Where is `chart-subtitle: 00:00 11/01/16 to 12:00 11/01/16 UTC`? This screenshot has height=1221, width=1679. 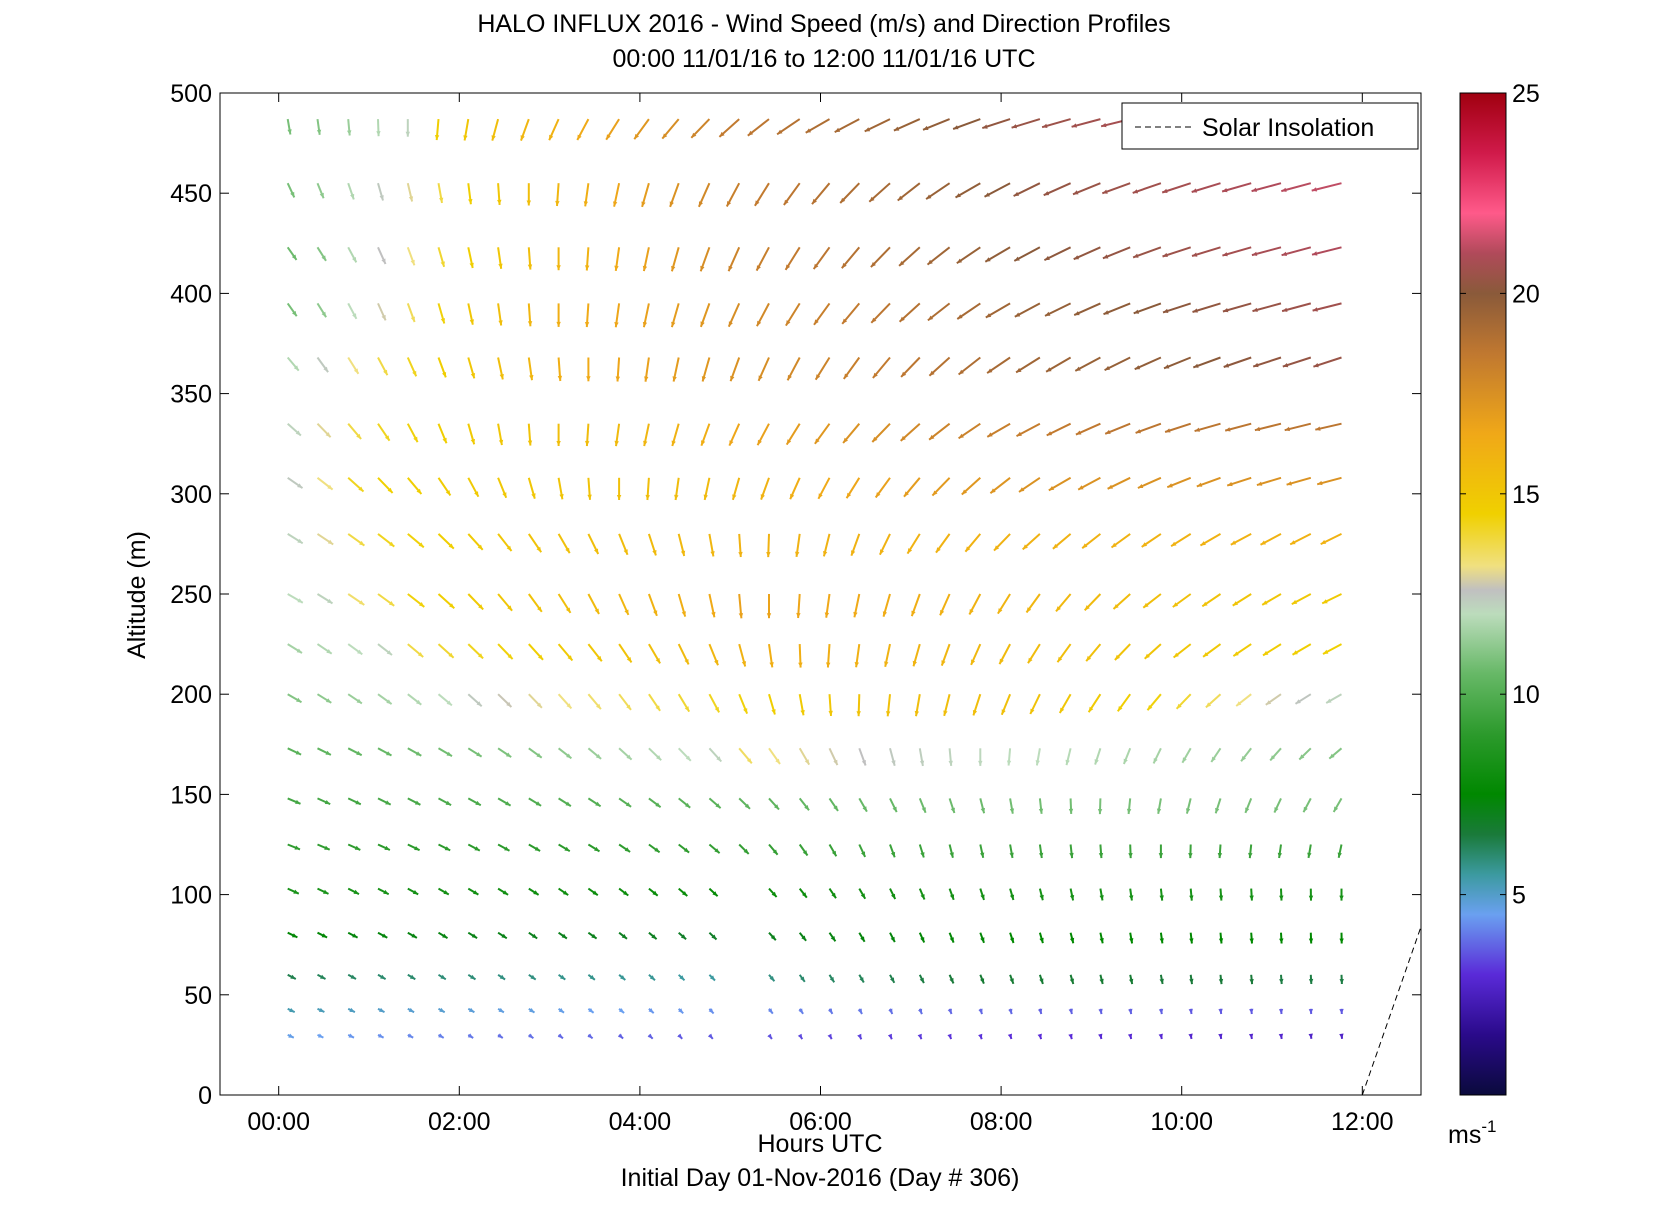
chart-subtitle: 00:00 11/01/16 to 12:00 11/01/16 UTC is located at coordinates (824, 59).